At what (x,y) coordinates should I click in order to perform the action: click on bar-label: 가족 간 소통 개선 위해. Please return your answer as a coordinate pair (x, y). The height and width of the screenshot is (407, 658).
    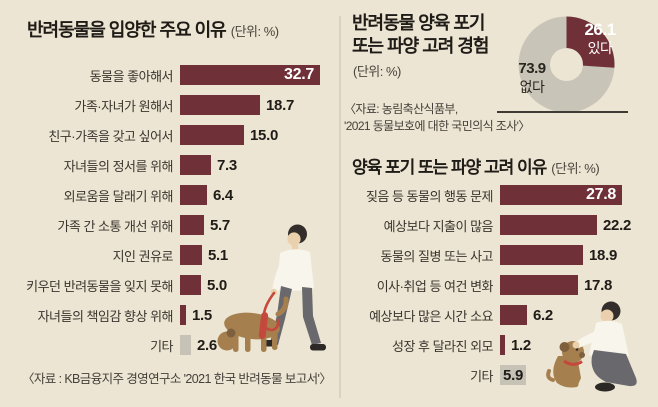
    Looking at the image, I should click on (115, 226).